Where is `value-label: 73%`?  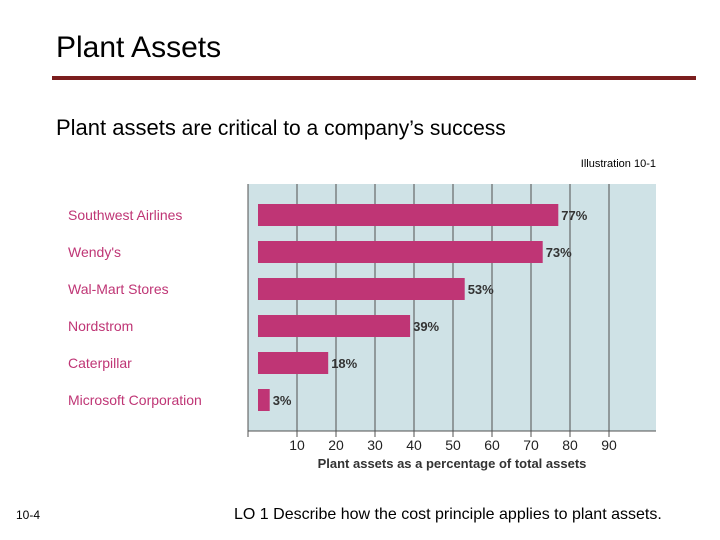
value-label: 73% is located at coordinates (559, 252).